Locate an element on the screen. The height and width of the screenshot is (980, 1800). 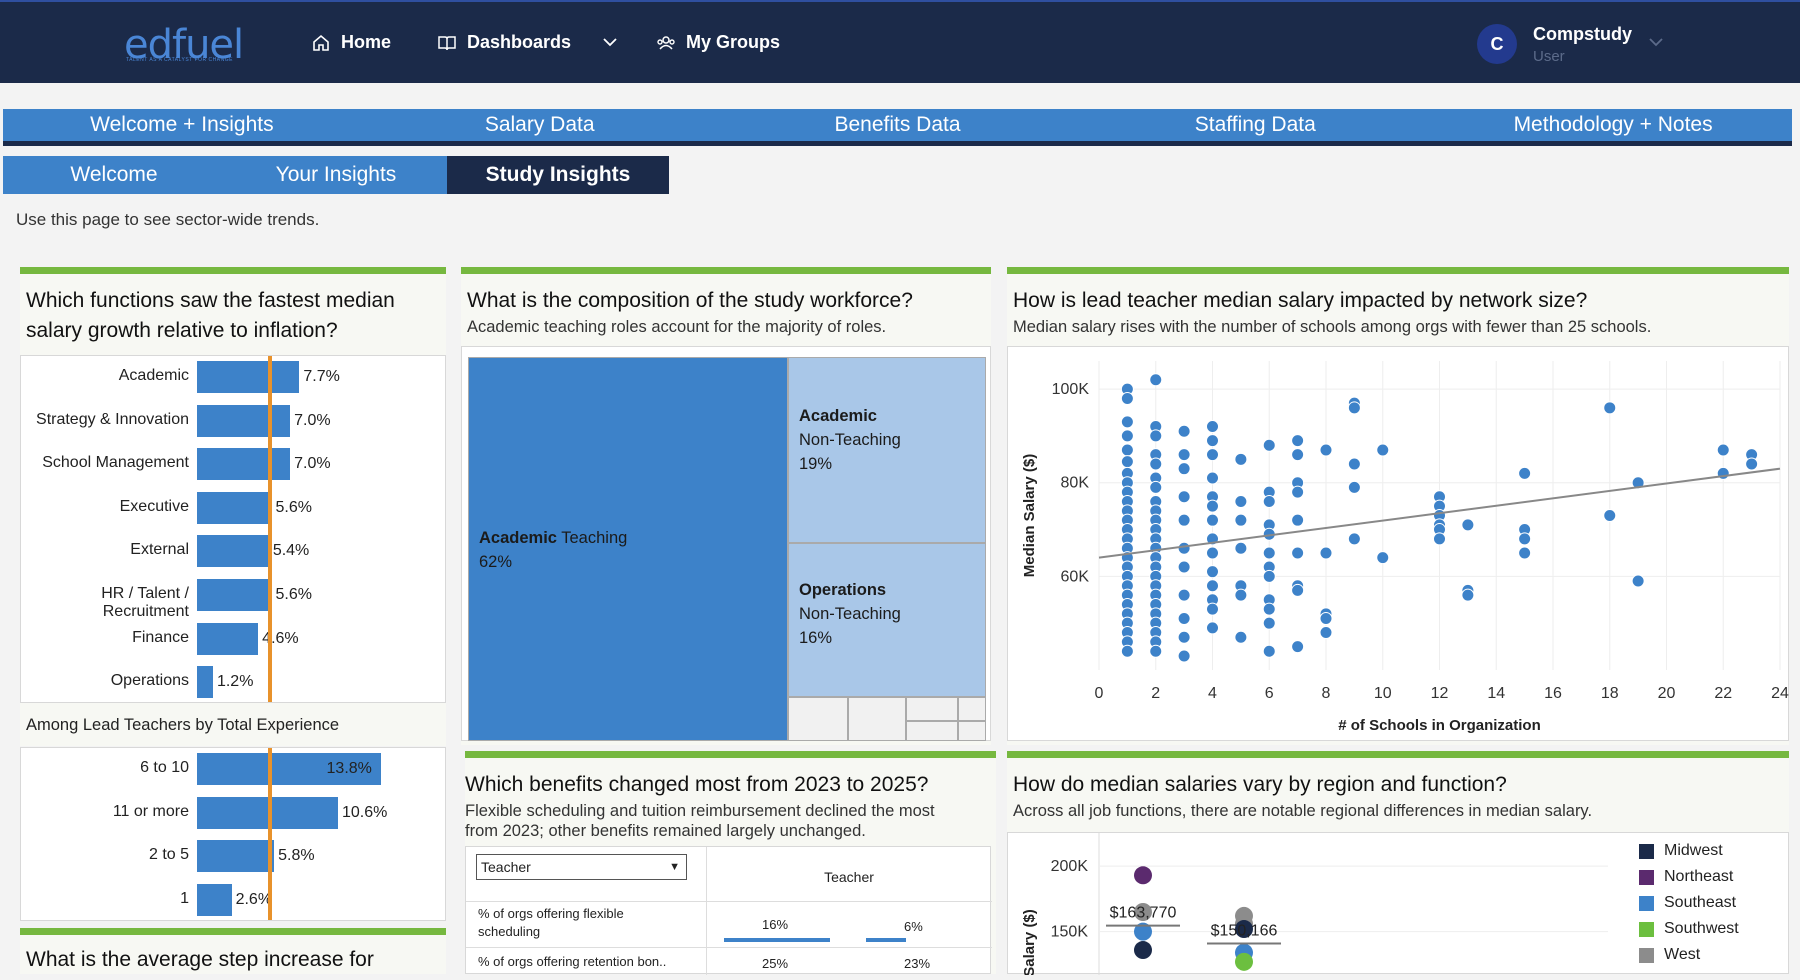
user-name: Compstudy is located at coordinates (1582, 34).